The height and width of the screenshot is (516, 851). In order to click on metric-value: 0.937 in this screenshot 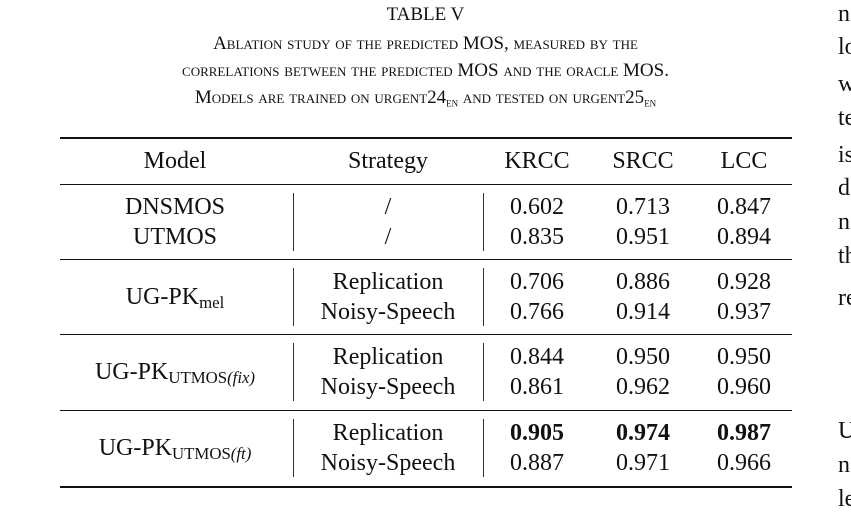, I will do `click(744, 312)`.